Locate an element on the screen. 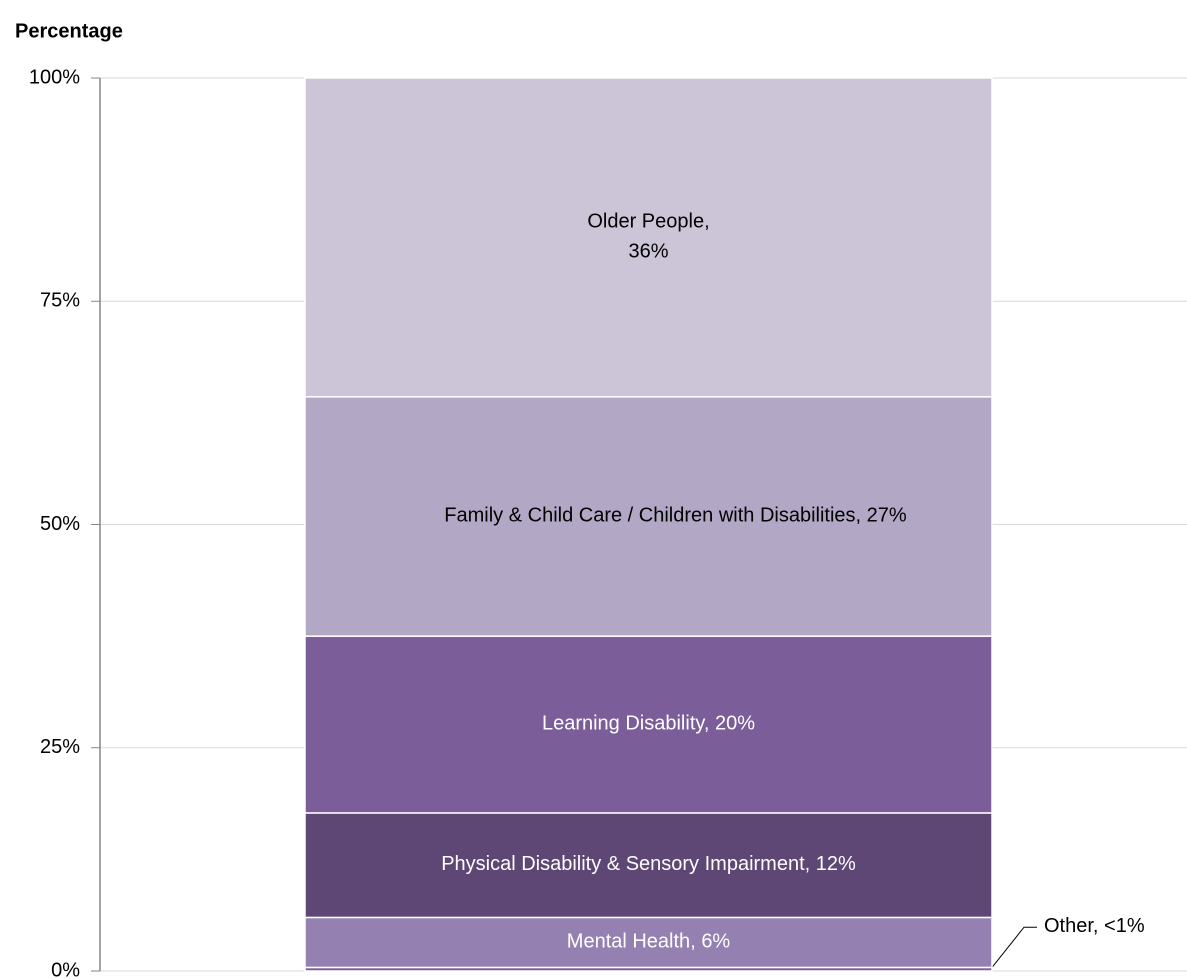 The image size is (1187, 979). label-name: Physical Disability & Sensory Impairment is located at coordinates (623, 864).